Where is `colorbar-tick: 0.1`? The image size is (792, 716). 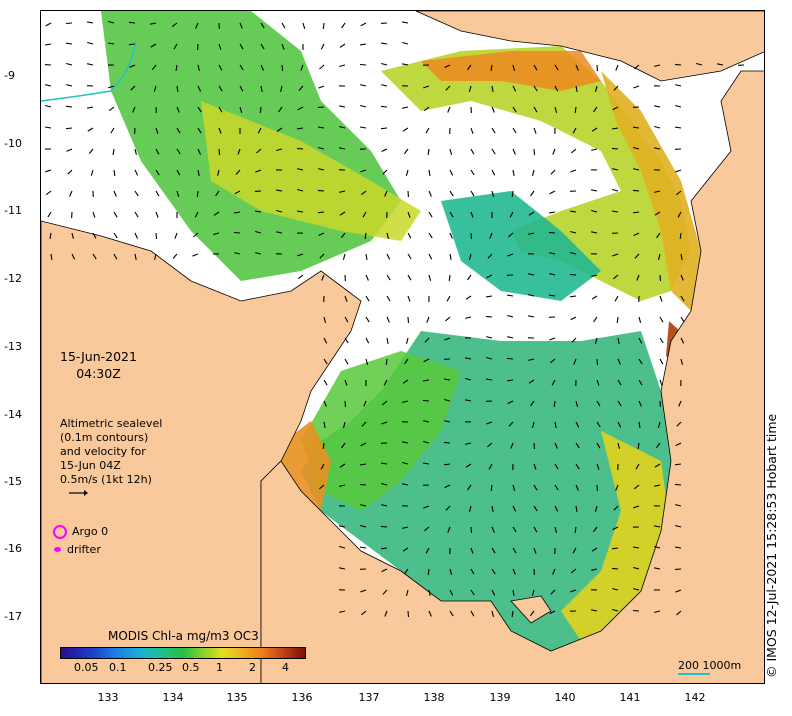
colorbar-tick: 0.1 is located at coordinates (118, 667).